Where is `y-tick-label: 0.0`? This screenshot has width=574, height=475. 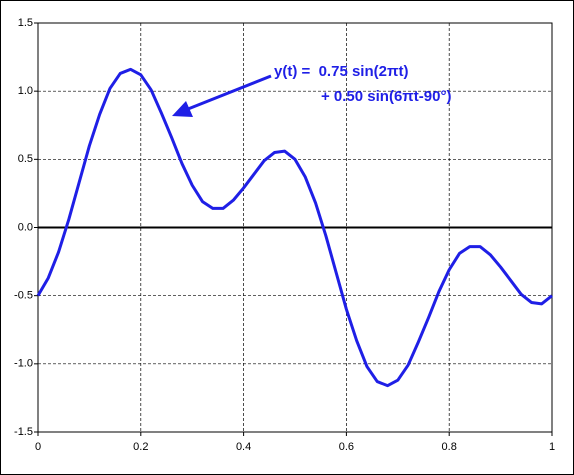
y-tick-label: 0.0 is located at coordinates (25, 227).